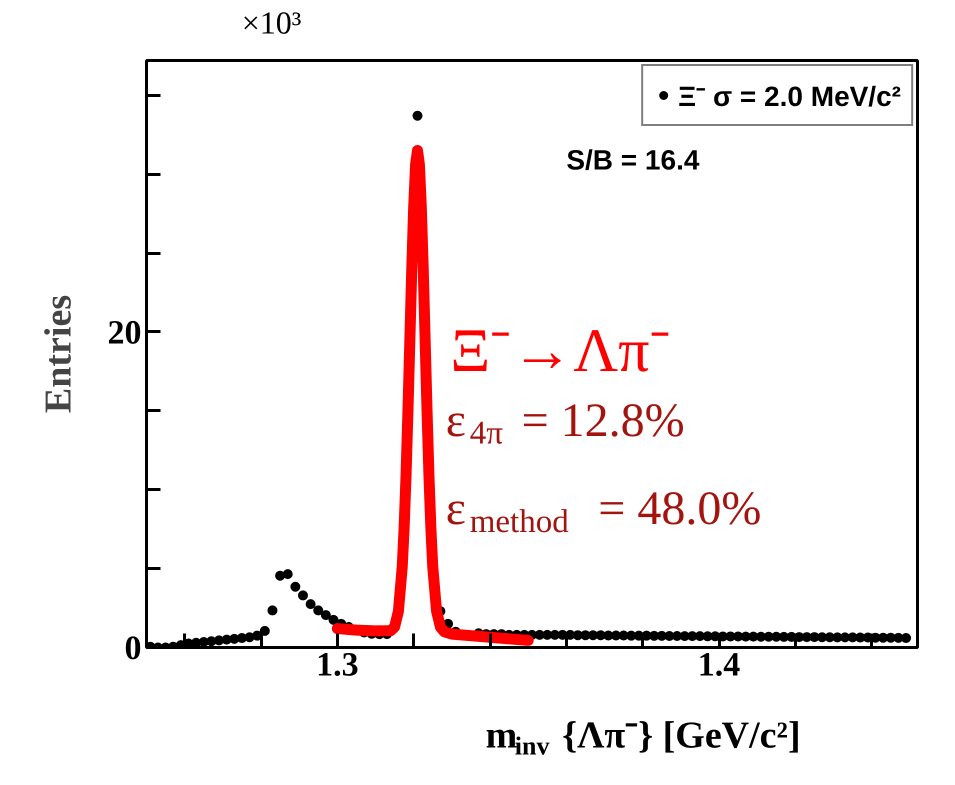 This screenshot has width=955, height=785. What do you see at coordinates (719, 665) in the screenshot?
I see `x-tick-label: 1.4` at bounding box center [719, 665].